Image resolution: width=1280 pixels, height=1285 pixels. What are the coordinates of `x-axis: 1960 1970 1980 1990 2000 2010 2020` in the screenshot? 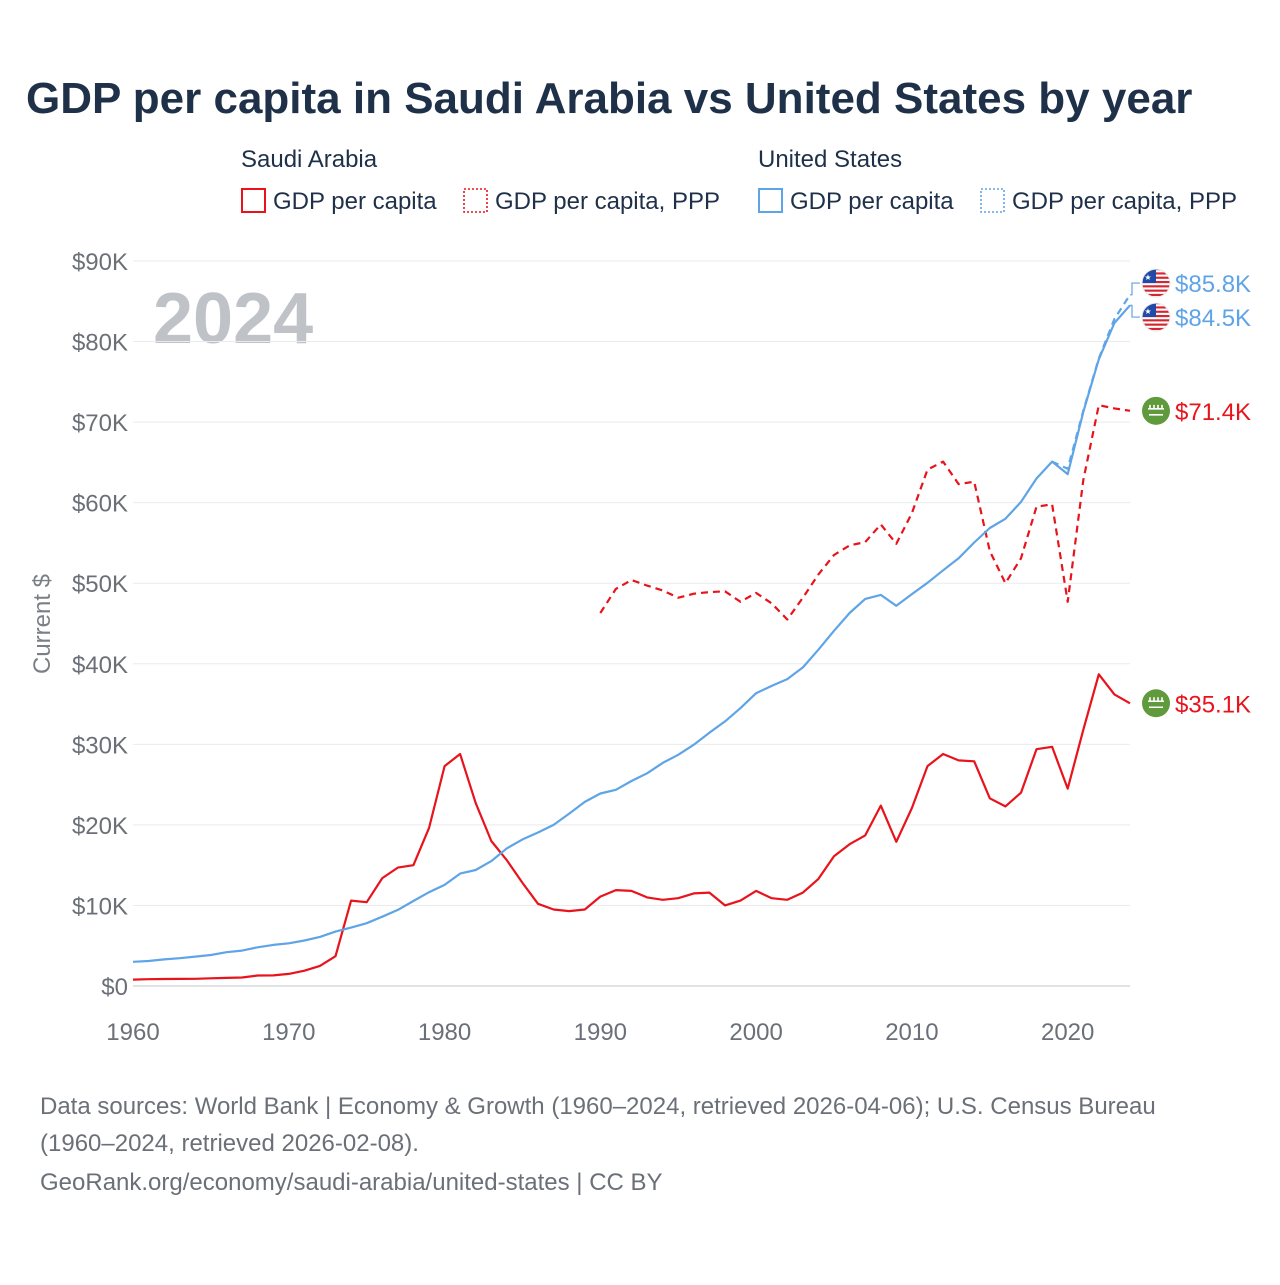 It's located at (600, 1032).